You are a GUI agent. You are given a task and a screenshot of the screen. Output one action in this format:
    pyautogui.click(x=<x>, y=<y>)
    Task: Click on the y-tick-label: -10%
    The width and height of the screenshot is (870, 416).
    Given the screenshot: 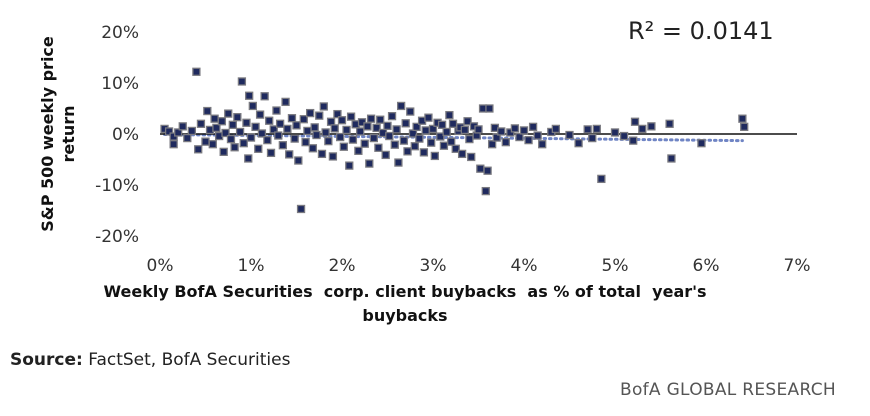 What is the action you would take?
    pyautogui.click(x=117, y=186)
    